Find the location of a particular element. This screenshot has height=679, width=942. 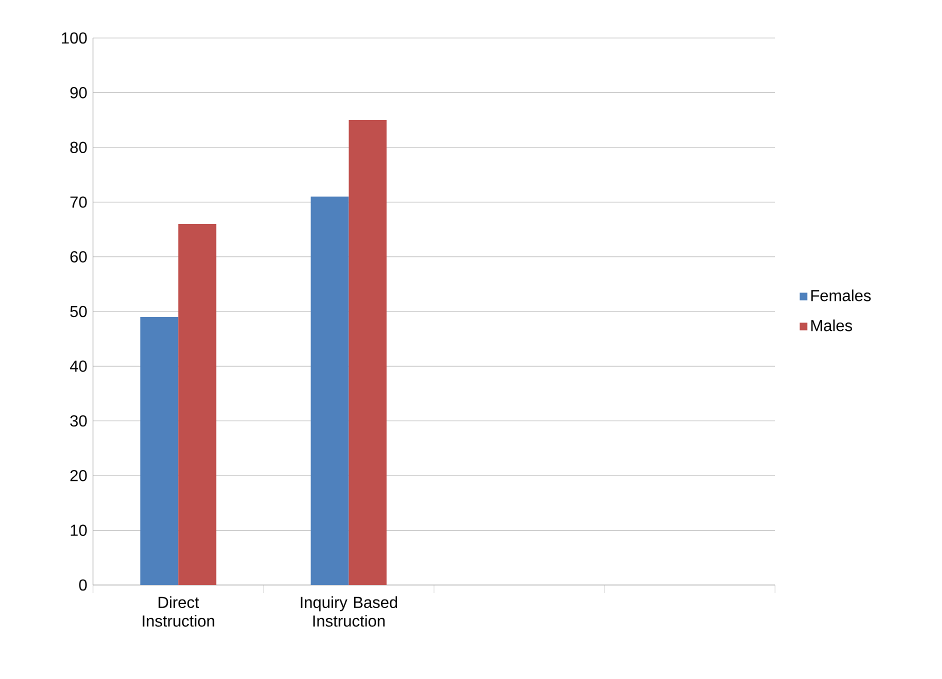

y-tick-label: 80 is located at coordinates (78, 148).